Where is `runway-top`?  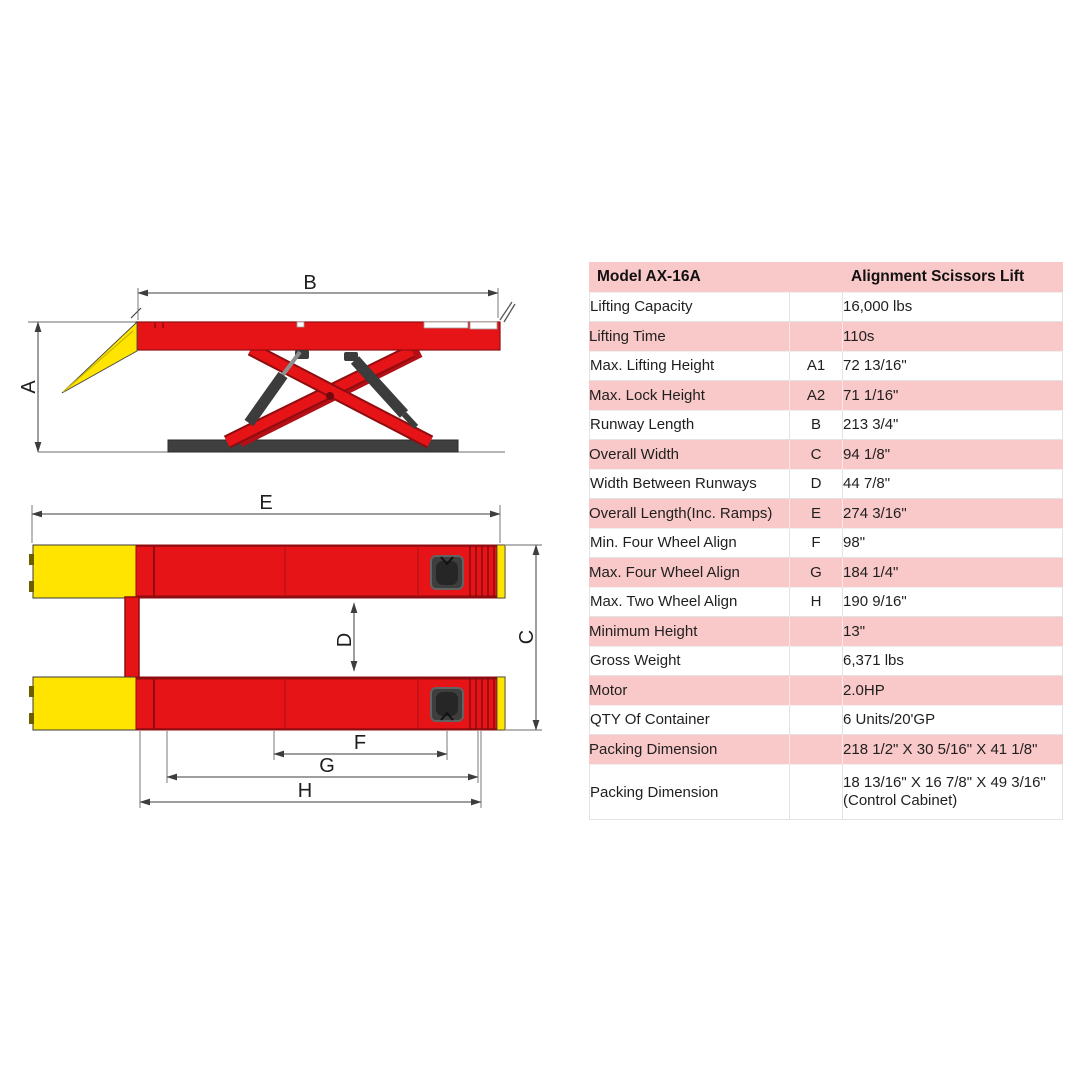 runway-top is located at coordinates (267, 571).